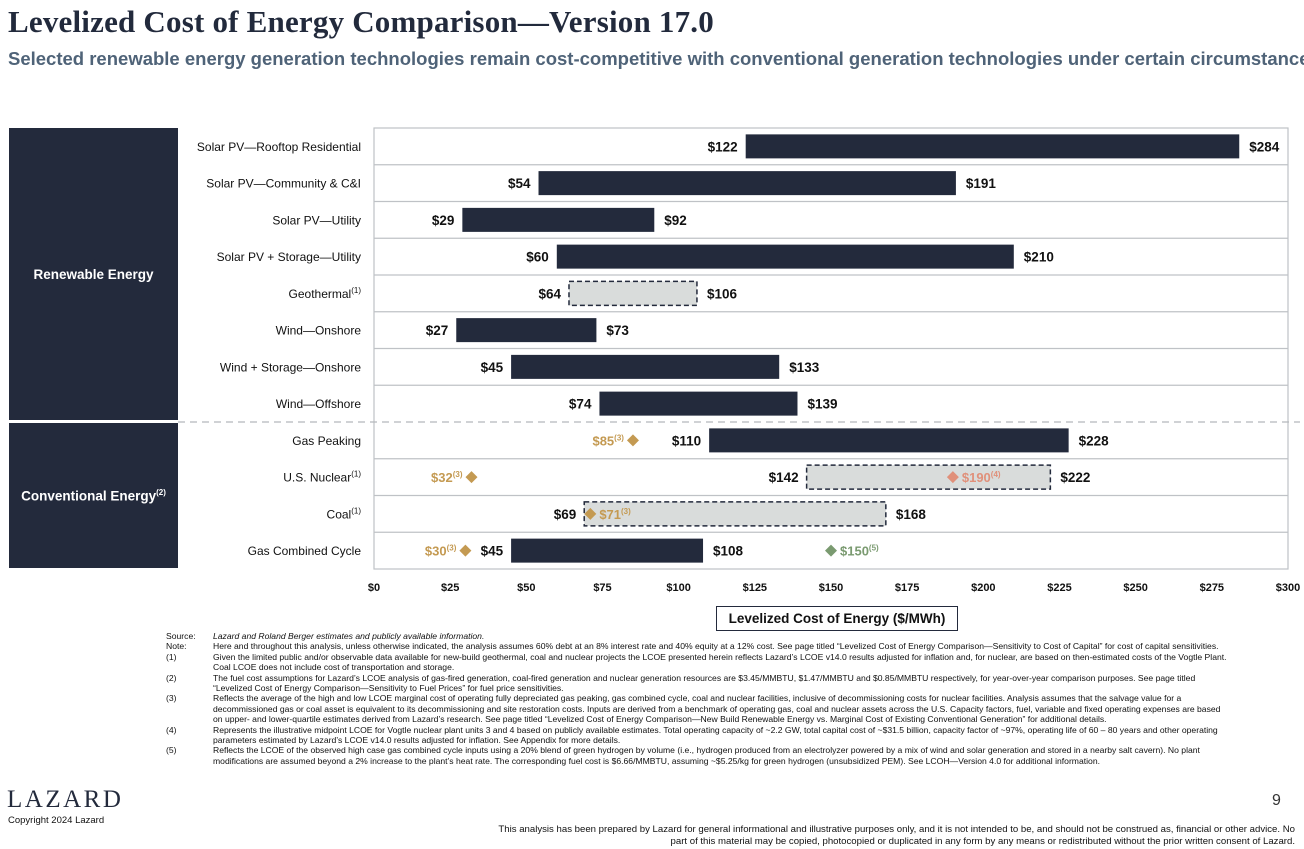  Describe the element at coordinates (686, 440) in the screenshot. I see `bar-low-label: $110` at that location.